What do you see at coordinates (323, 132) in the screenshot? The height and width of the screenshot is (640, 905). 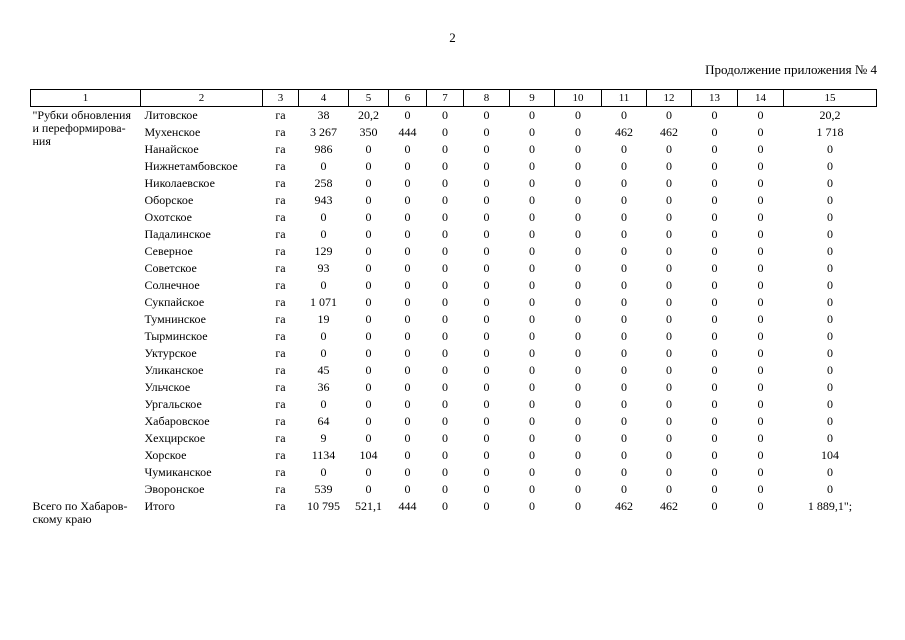 I see `value-cell: 3 267` at bounding box center [323, 132].